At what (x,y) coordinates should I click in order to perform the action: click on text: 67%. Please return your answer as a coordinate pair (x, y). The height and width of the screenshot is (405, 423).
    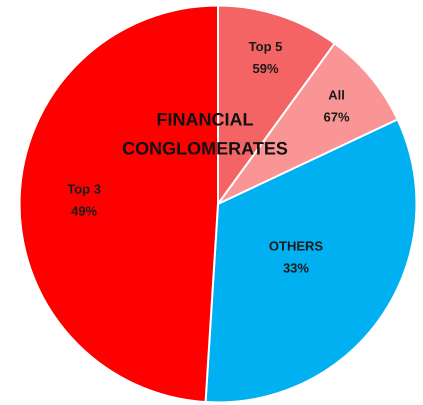
    Looking at the image, I should click on (336, 116).